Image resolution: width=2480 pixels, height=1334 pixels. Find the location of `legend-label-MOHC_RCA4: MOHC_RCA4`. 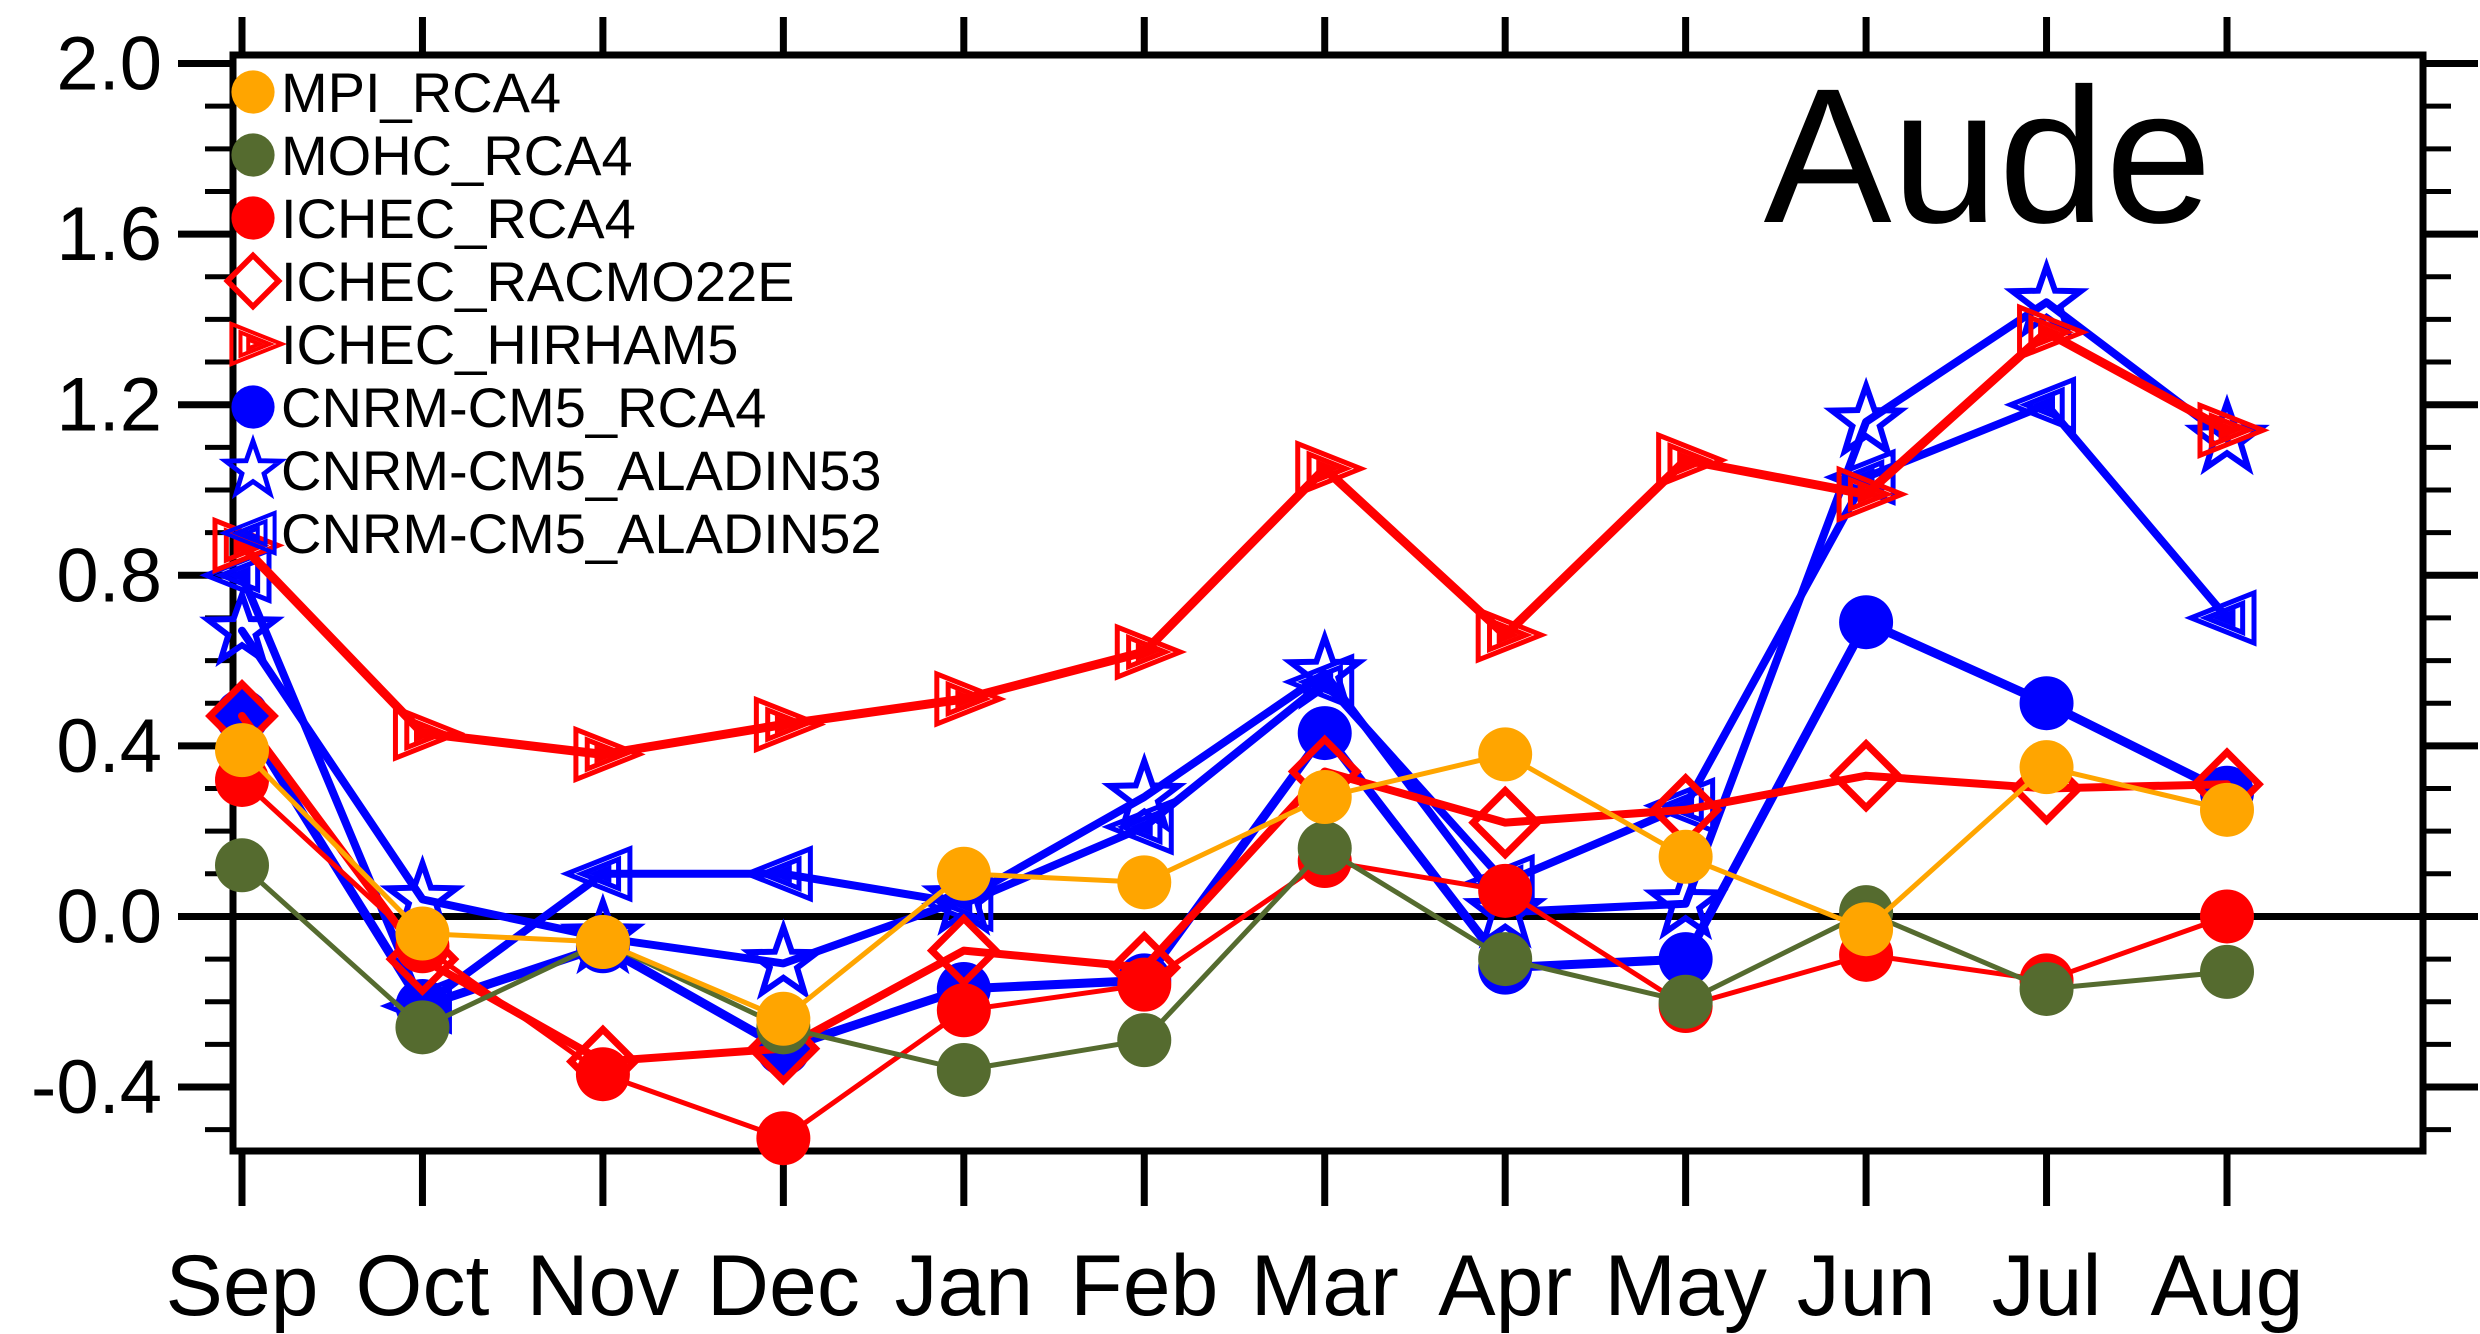

legend-label-MOHC_RCA4: MOHC_RCA4 is located at coordinates (457, 155).